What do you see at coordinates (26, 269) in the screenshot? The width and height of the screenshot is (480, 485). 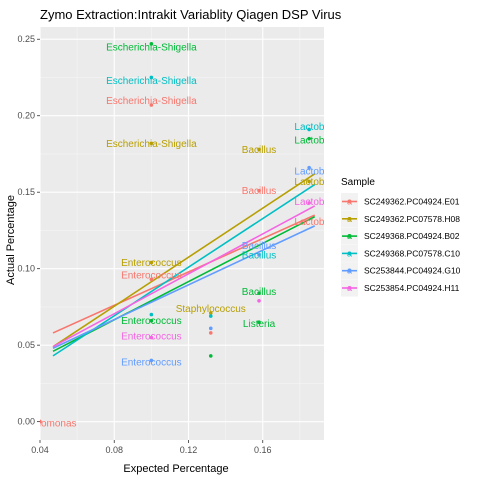 I see `y-tick-label: 0.10` at bounding box center [26, 269].